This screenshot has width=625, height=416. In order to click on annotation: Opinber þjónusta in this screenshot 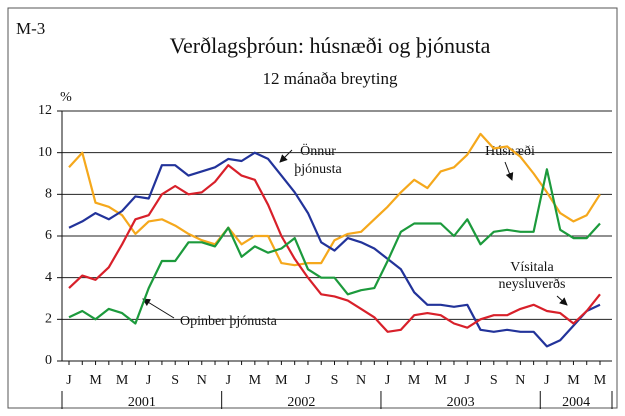, I will do `click(229, 321)`.